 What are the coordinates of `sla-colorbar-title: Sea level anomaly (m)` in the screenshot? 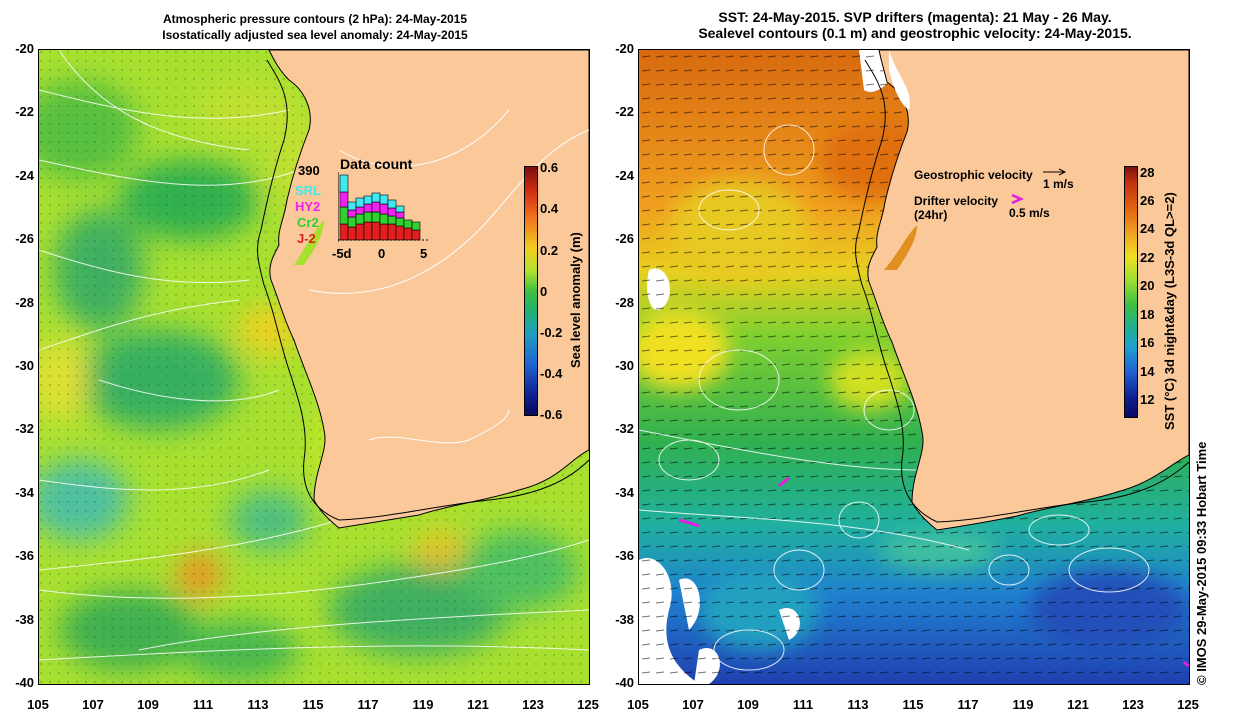 It's located at (575, 300).